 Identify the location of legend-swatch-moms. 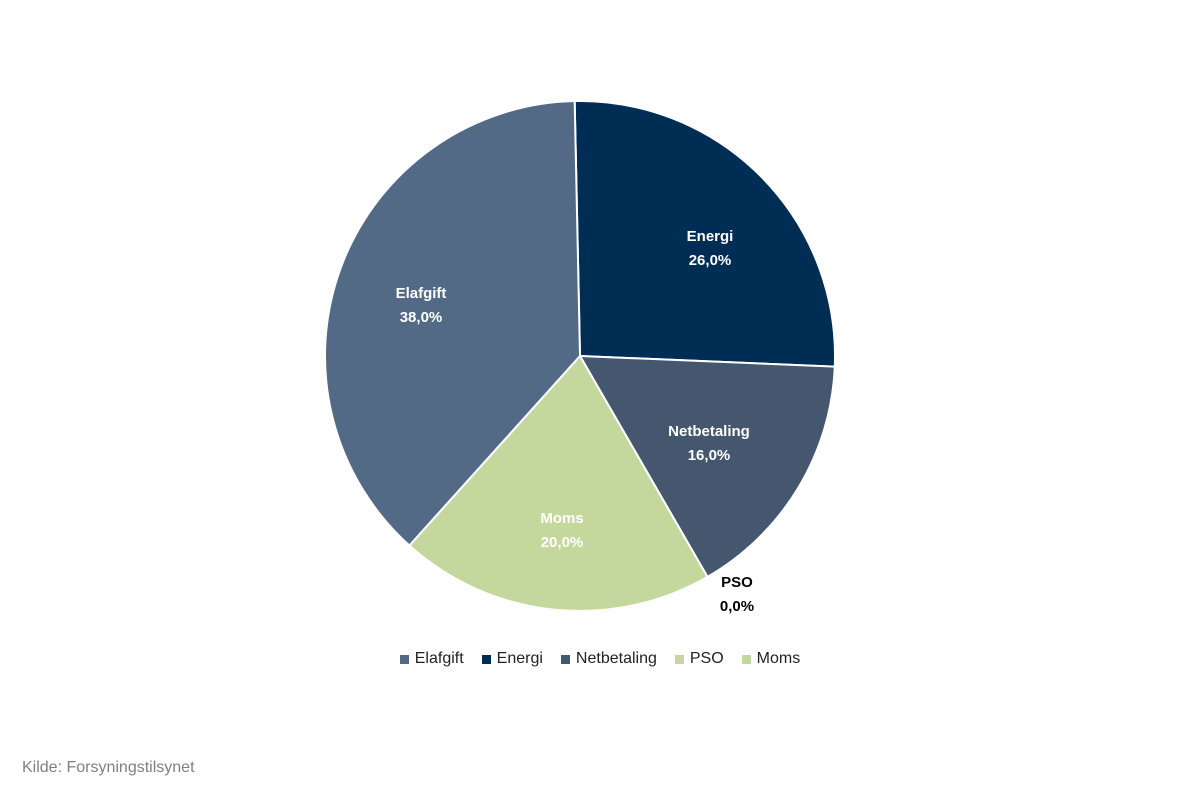
(746, 659).